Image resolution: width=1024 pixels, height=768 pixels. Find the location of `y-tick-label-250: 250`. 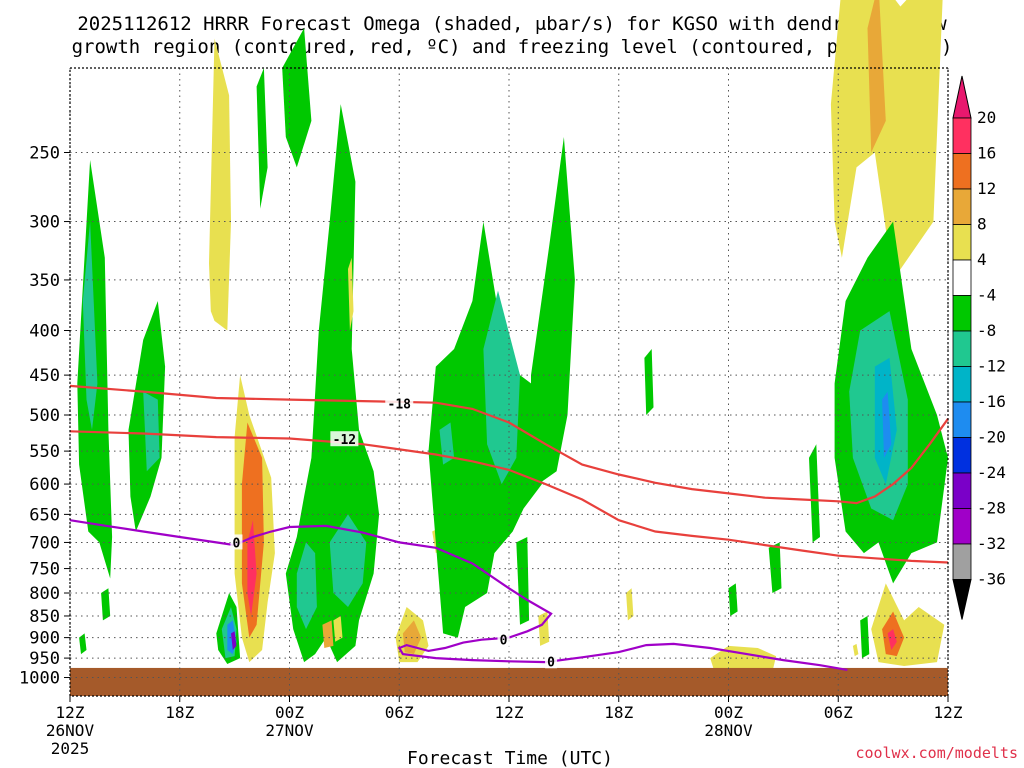

y-tick-label-250: 250 is located at coordinates (44, 154).